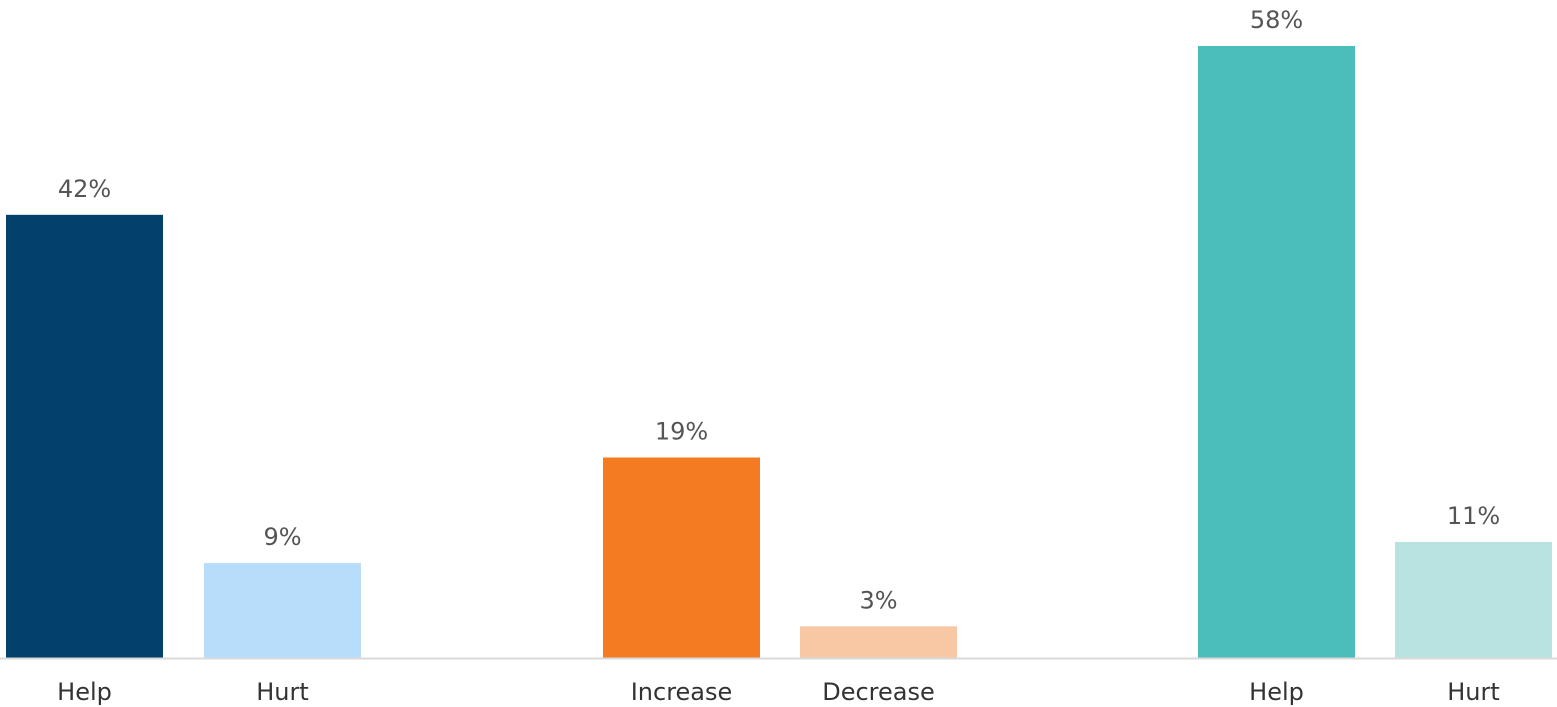  What do you see at coordinates (682, 692) in the screenshot?
I see `category-label-3: Increase` at bounding box center [682, 692].